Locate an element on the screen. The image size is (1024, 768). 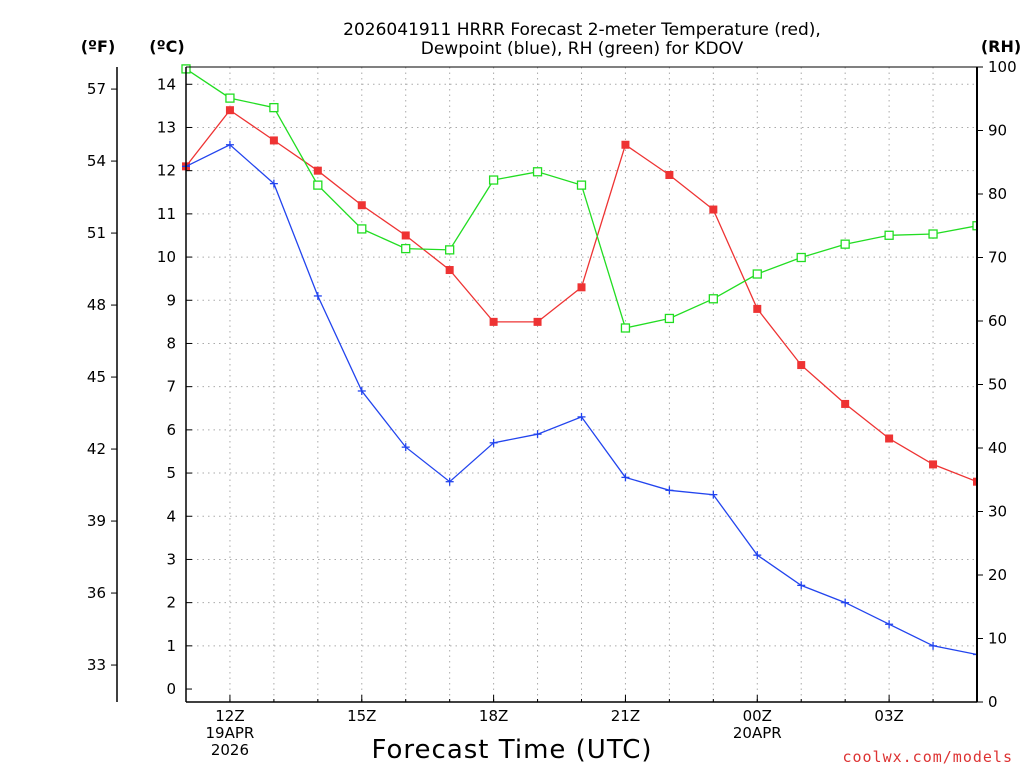
c-tick-label: 13 is located at coordinates (166, 127).